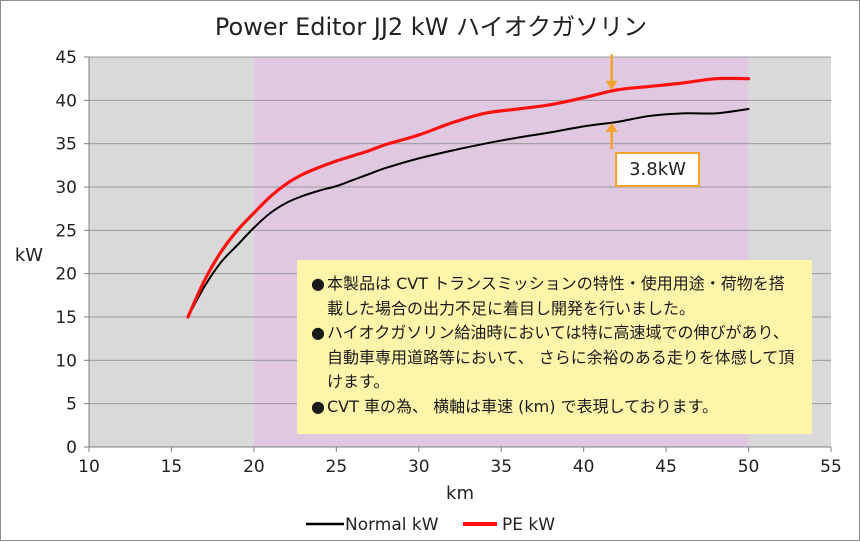 The width and height of the screenshot is (860, 542). I want to click on legend: Normal kW PE kW, so click(430, 525).